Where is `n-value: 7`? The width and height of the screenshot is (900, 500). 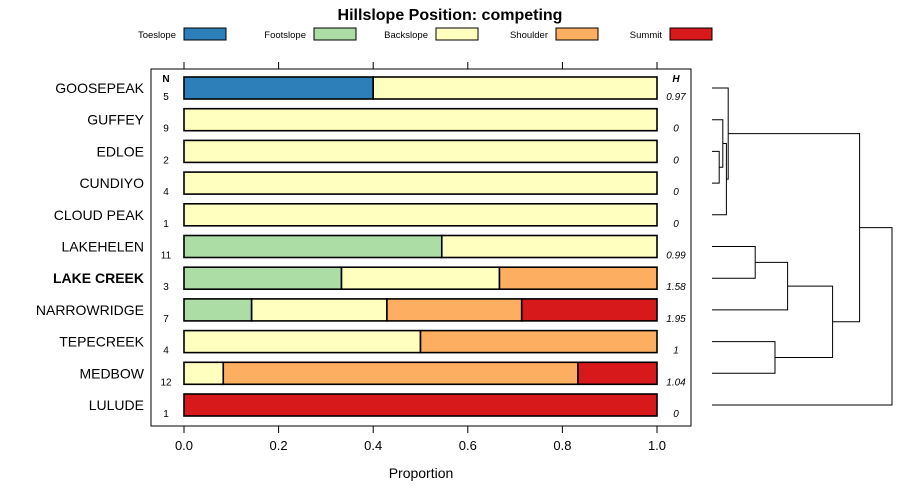 n-value: 7 is located at coordinates (166, 319).